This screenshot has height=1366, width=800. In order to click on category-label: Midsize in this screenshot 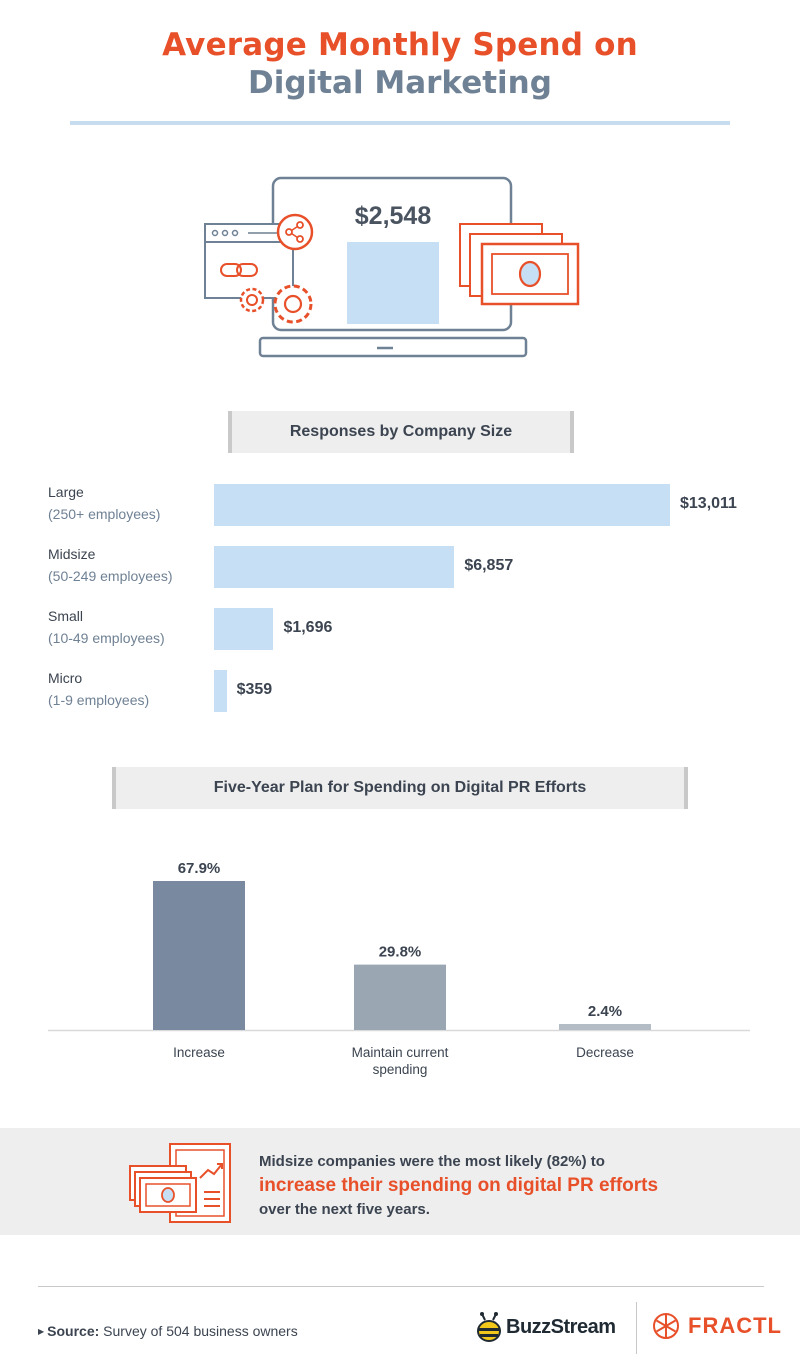, I will do `click(72, 554)`.